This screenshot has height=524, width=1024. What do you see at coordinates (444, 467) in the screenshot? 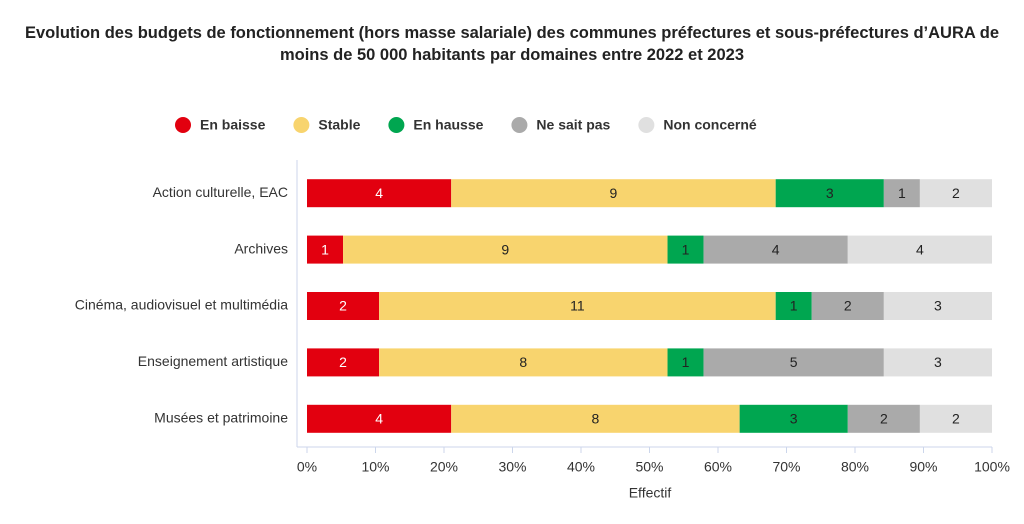
I see `x-tick-label: 20%` at bounding box center [444, 467].